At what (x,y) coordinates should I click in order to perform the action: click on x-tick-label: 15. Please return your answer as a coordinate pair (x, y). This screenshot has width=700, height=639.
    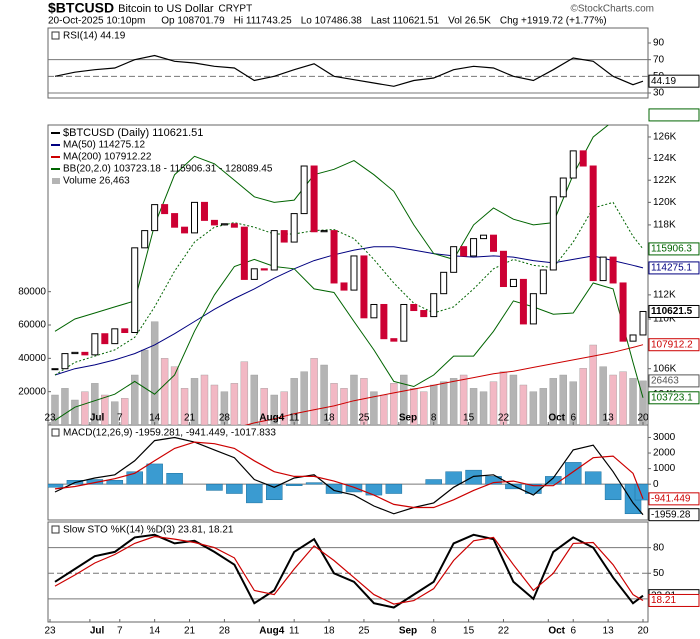
    Looking at the image, I should click on (469, 631).